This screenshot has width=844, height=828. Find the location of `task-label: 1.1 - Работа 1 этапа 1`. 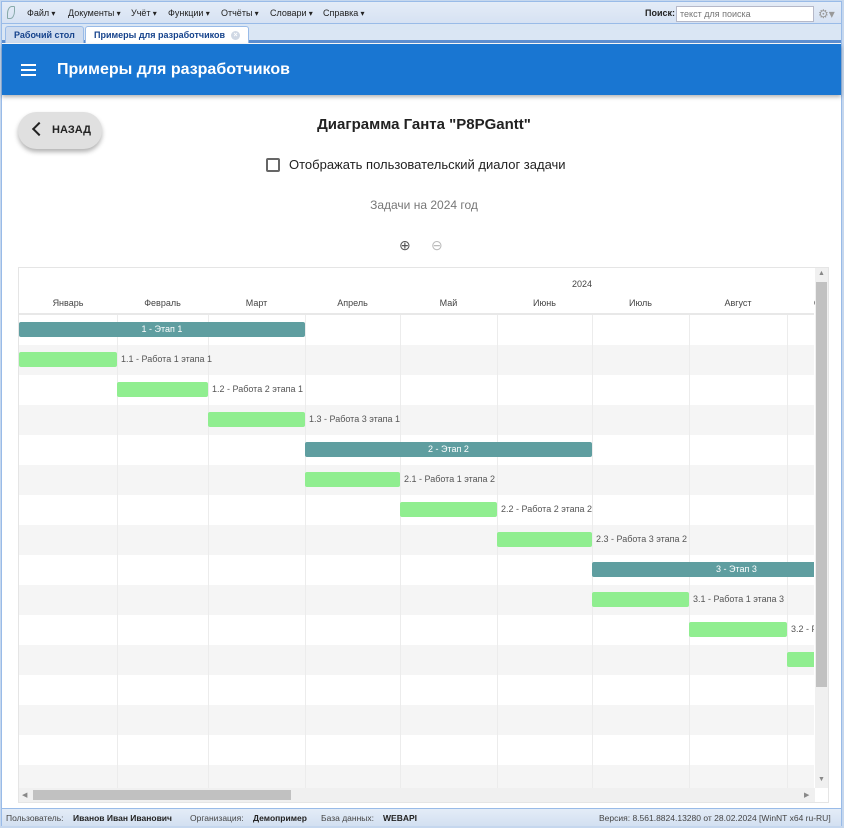

task-label: 1.1 - Работа 1 этапа 1 is located at coordinates (167, 359).